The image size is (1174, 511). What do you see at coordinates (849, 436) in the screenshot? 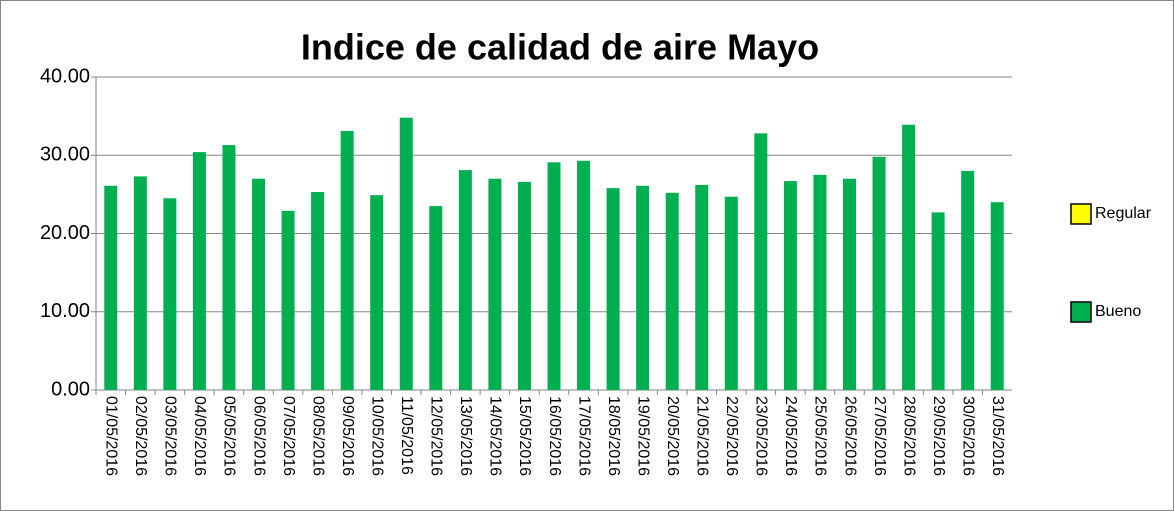
I see `x-tick-label: 26/05/2016` at bounding box center [849, 436].